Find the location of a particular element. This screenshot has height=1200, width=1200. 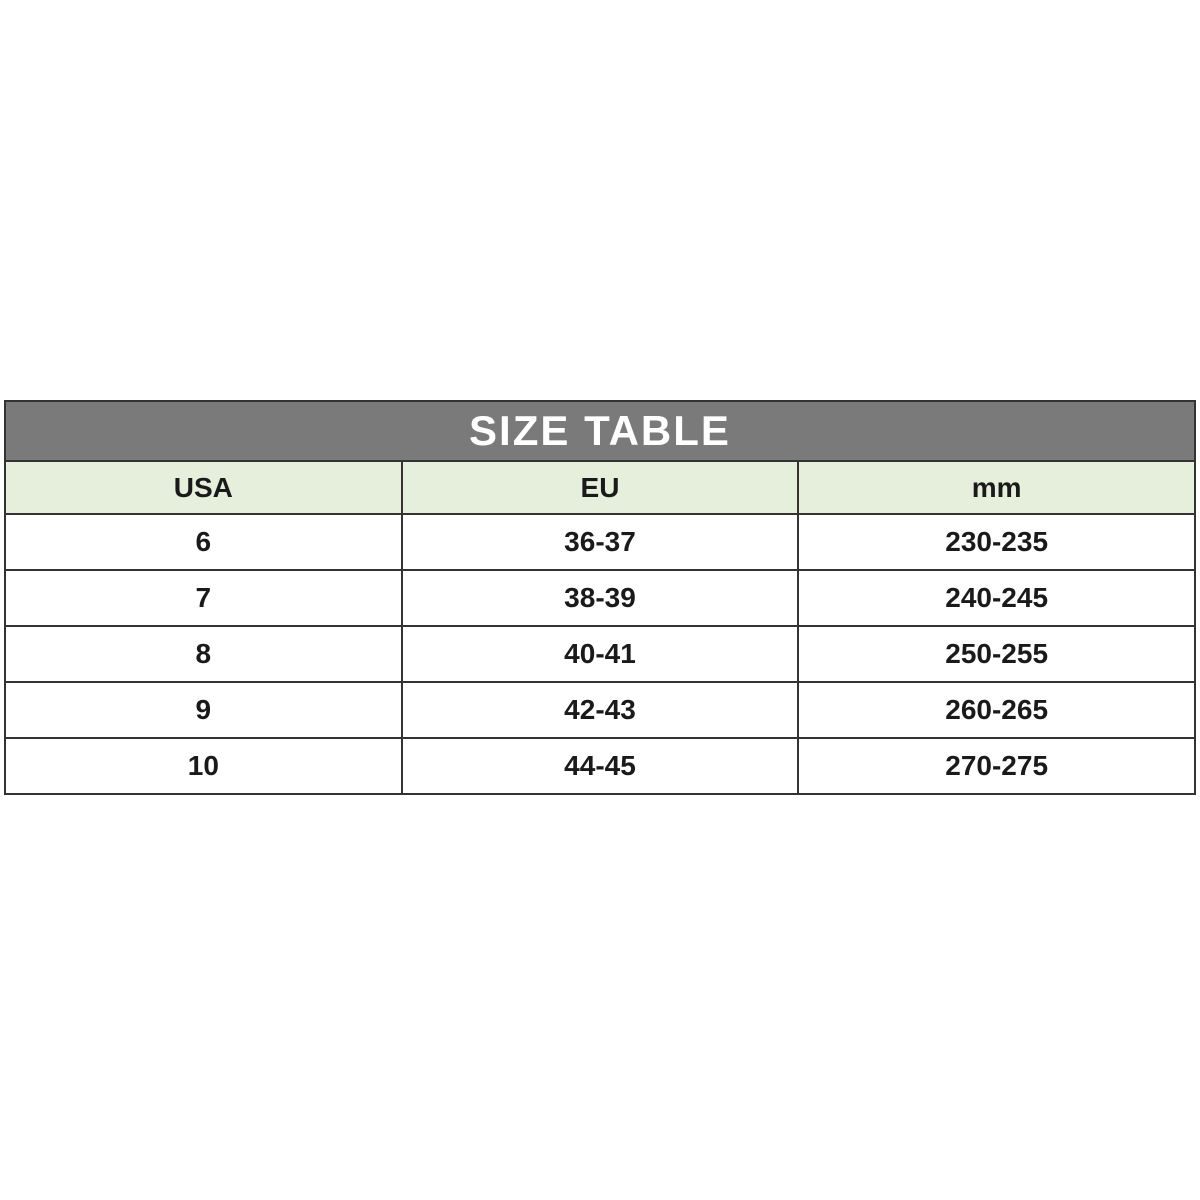

table-row: 8 40-41 250-255 is located at coordinates (600, 654).